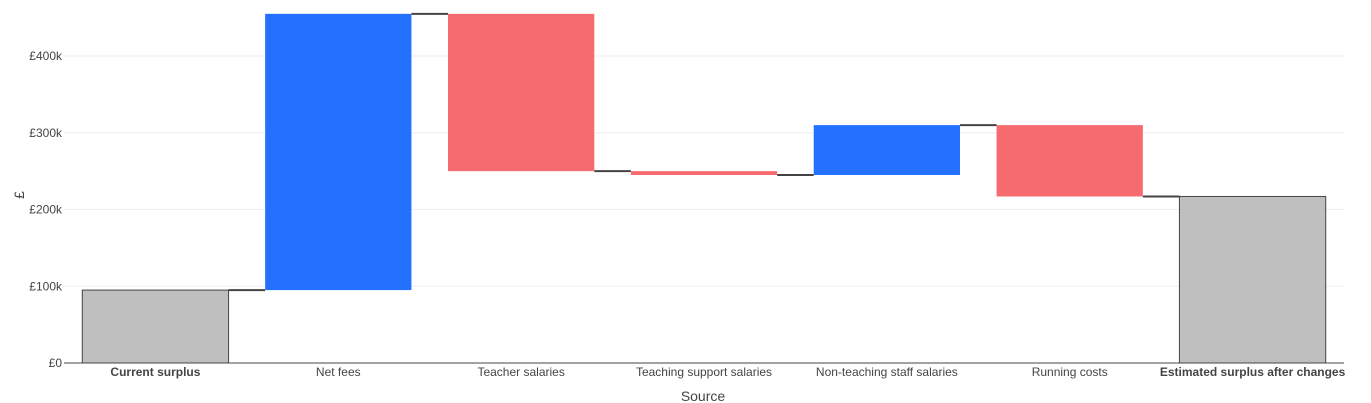 This screenshot has height=403, width=1371. What do you see at coordinates (520, 372) in the screenshot?
I see `x-tick-label: Teacher salaries` at bounding box center [520, 372].